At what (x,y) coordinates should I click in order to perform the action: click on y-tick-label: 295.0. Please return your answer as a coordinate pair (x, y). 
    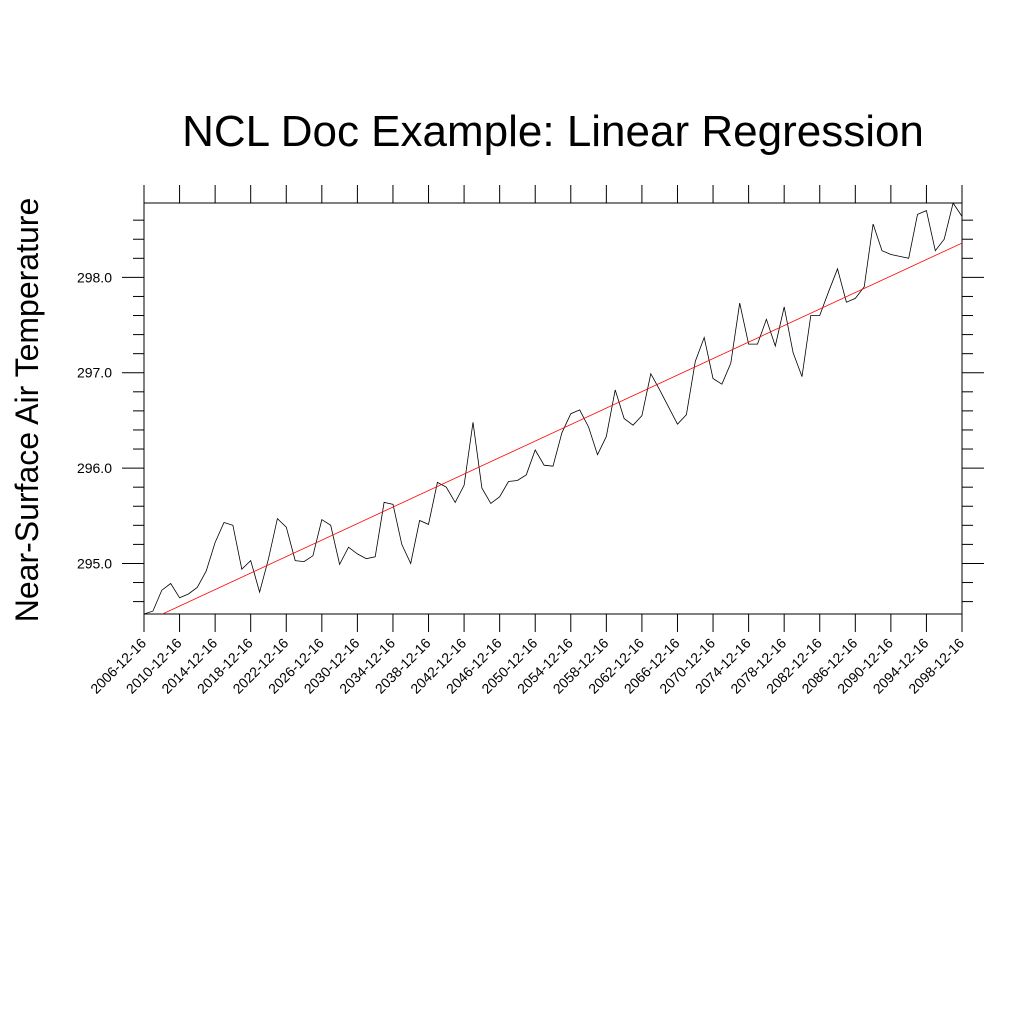
    Looking at the image, I should click on (94, 563).